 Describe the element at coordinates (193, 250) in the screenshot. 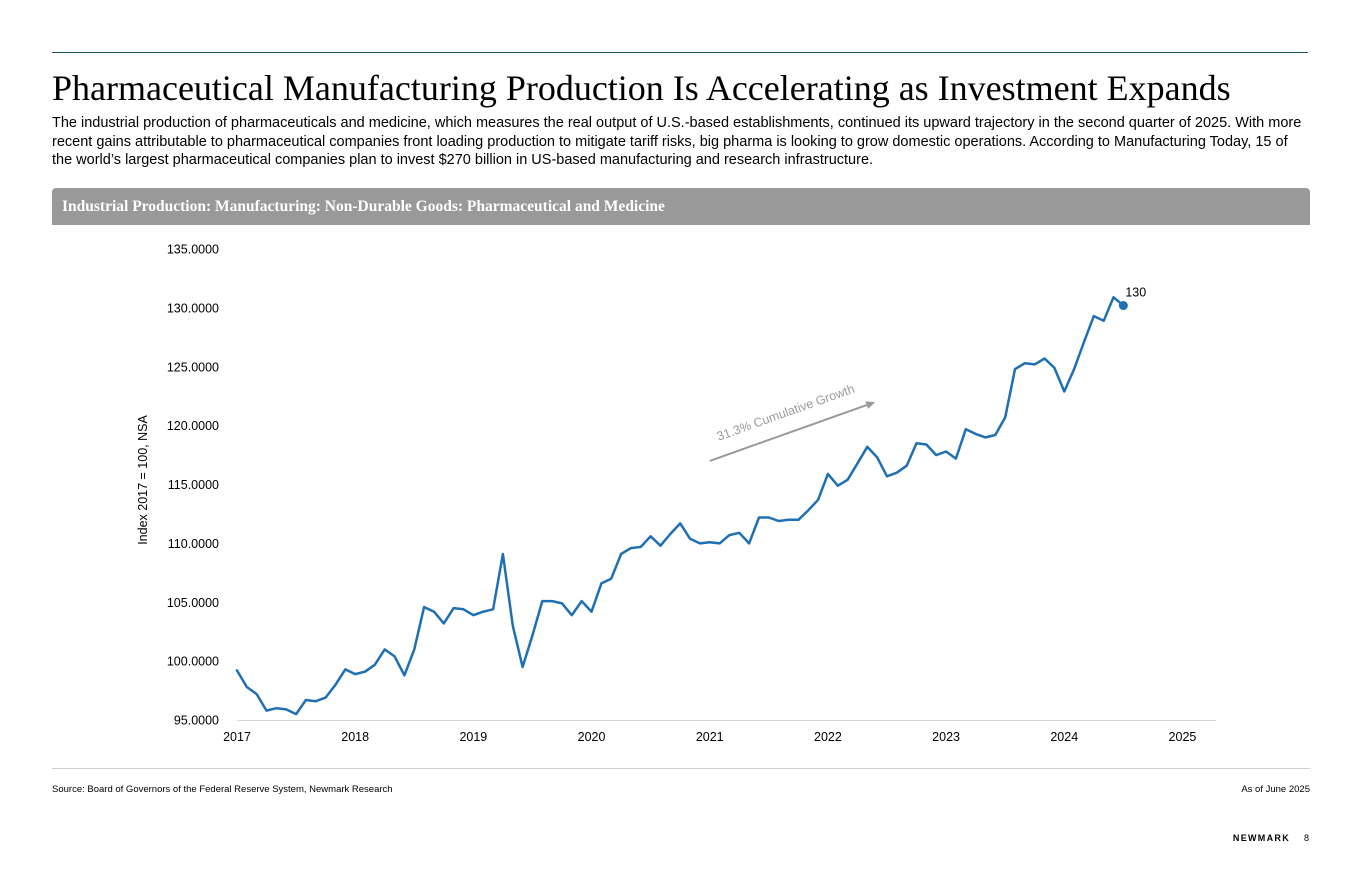

I see `y-tick-label: 135.0000` at that location.